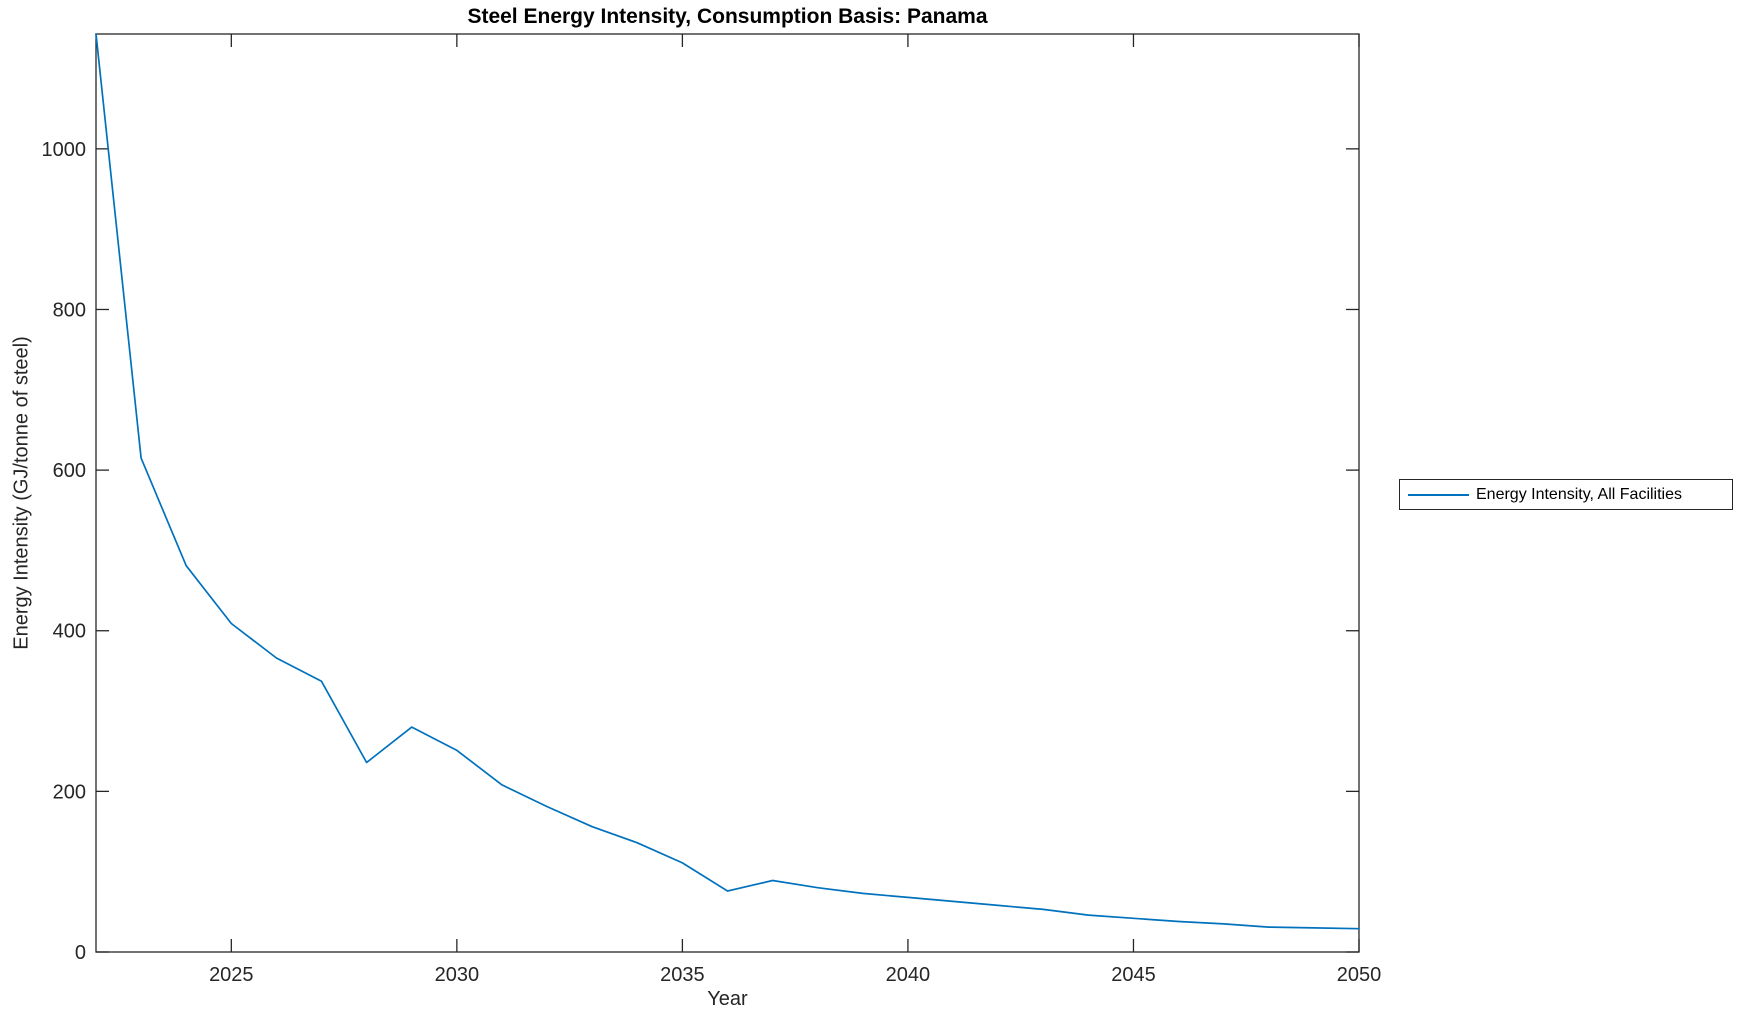 The image size is (1738, 1021). Describe the element at coordinates (1359, 975) in the screenshot. I see `x-tick-label: 2050` at that location.